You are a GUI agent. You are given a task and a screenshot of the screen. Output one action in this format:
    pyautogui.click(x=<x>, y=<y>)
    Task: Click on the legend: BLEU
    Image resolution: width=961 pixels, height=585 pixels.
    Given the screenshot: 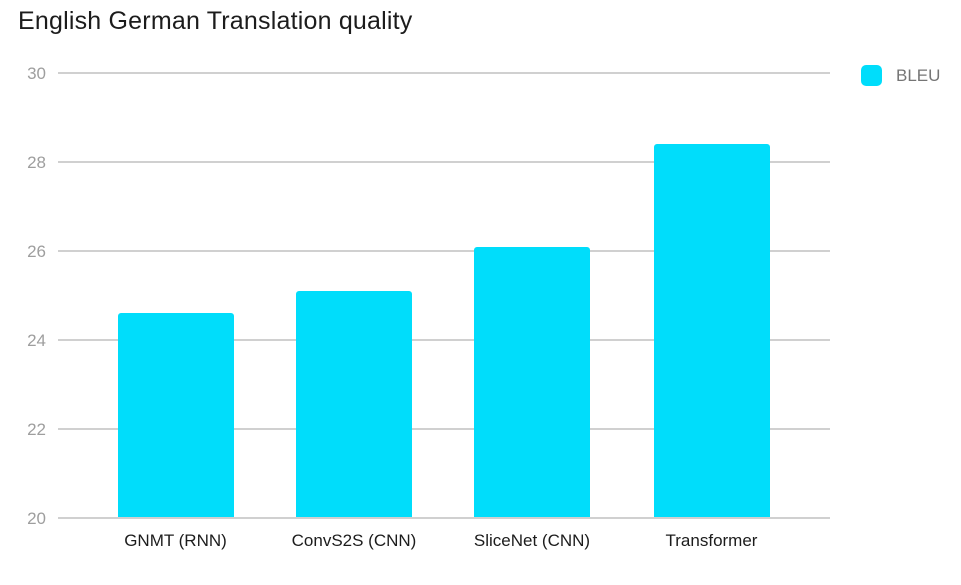 What is the action you would take?
    pyautogui.click(x=900, y=75)
    